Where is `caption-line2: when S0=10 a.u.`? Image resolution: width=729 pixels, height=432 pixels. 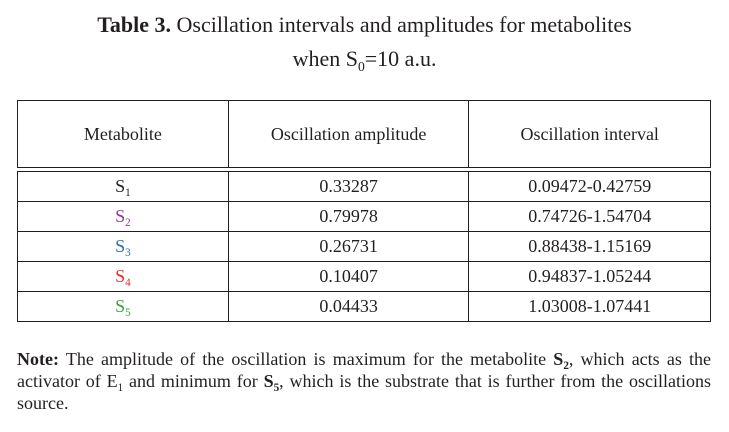 caption-line2: when S0=10 a.u. is located at coordinates (364, 59).